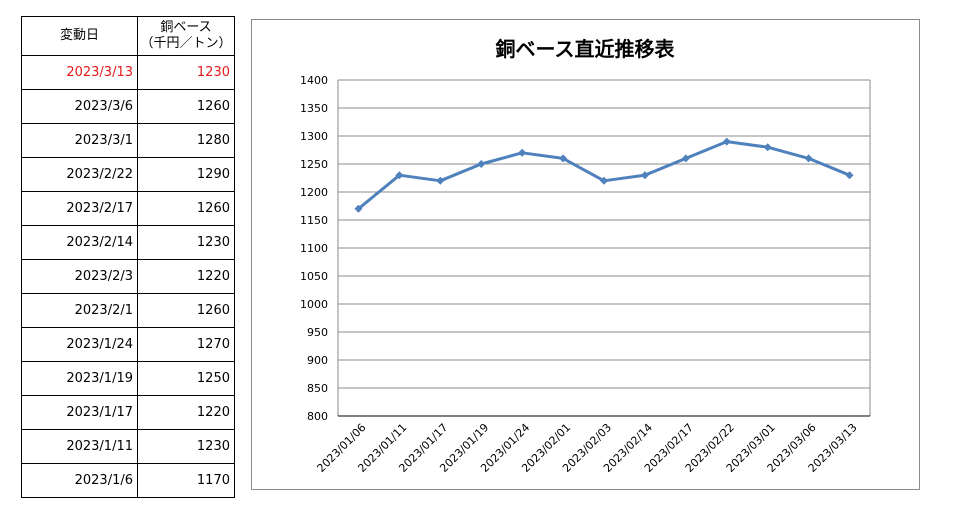  I want to click on header-price-line1: 銅ベース, so click(186, 27).